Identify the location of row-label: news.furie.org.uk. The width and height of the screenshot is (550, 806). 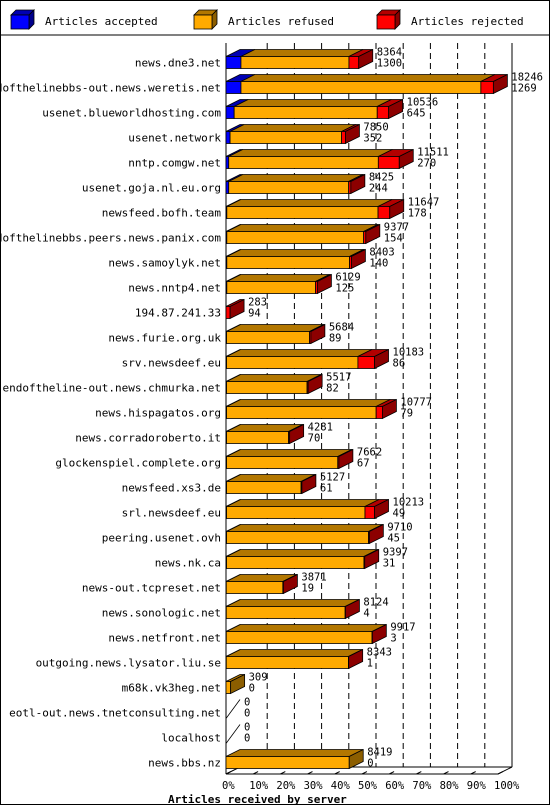
(164, 338).